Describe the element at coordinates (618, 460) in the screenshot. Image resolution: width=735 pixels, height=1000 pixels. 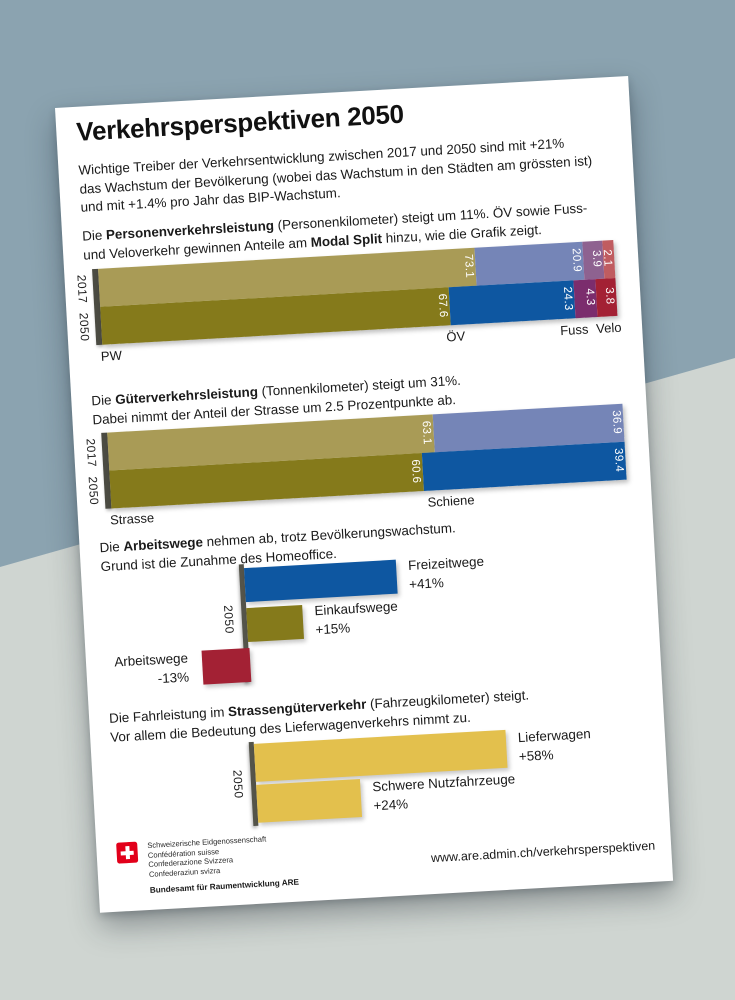
I see `segment-value: 39.4` at that location.